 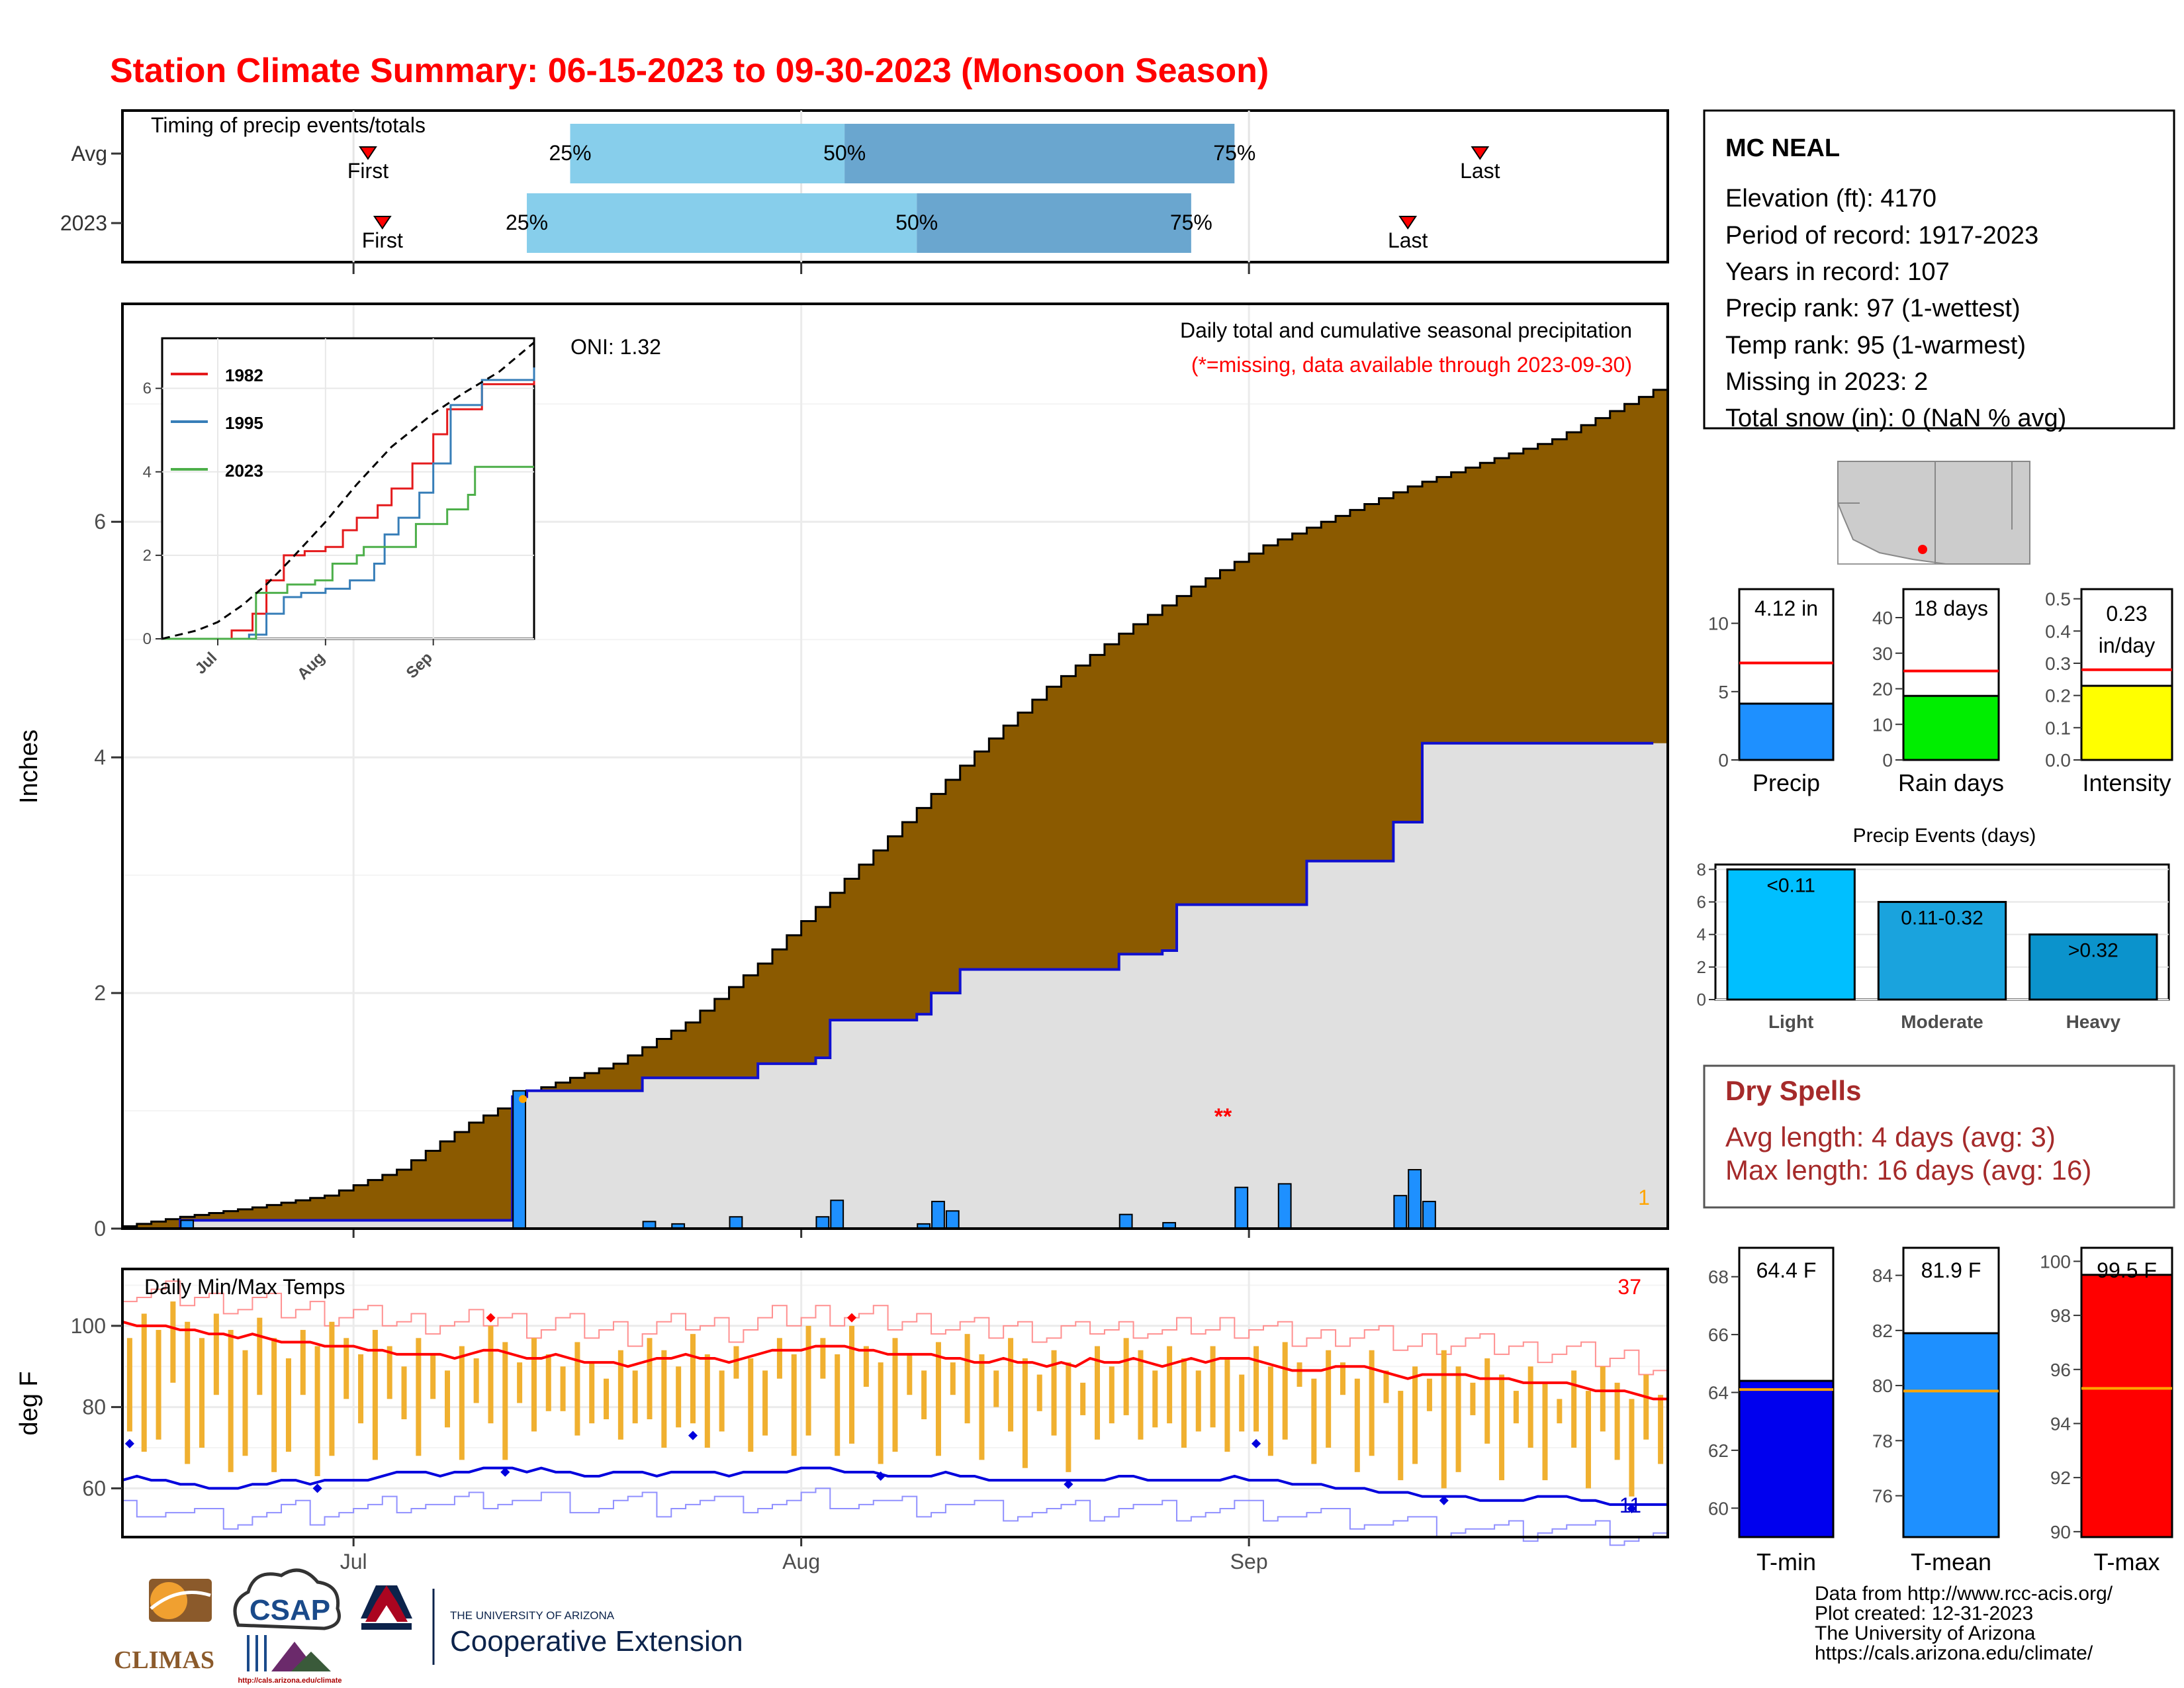 What do you see at coordinates (1408, 223) in the screenshot?
I see `last-event-marker` at bounding box center [1408, 223].